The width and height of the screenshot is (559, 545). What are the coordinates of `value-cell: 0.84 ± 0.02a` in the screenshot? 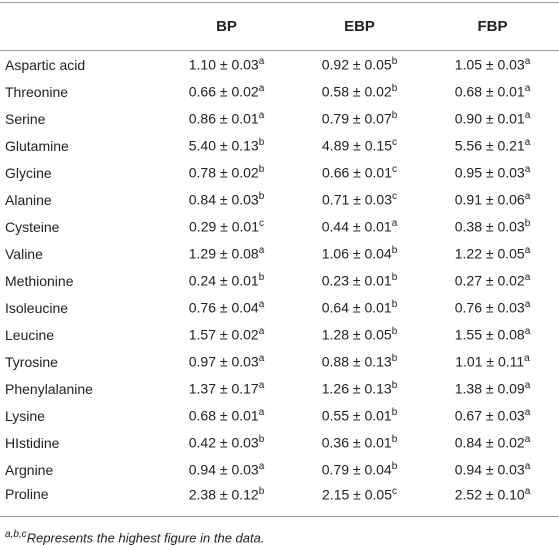 It's located at (492, 442).